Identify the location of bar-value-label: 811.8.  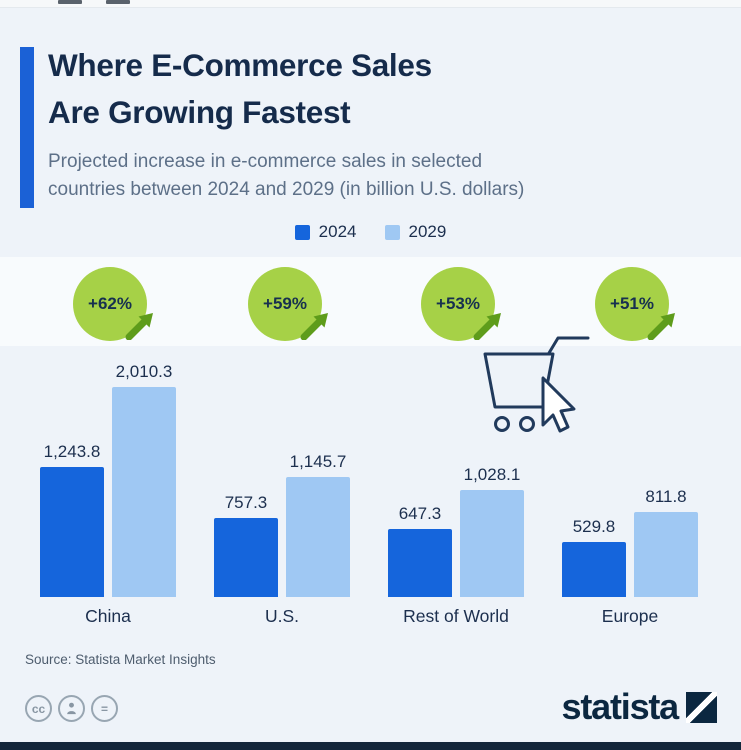
(666, 497).